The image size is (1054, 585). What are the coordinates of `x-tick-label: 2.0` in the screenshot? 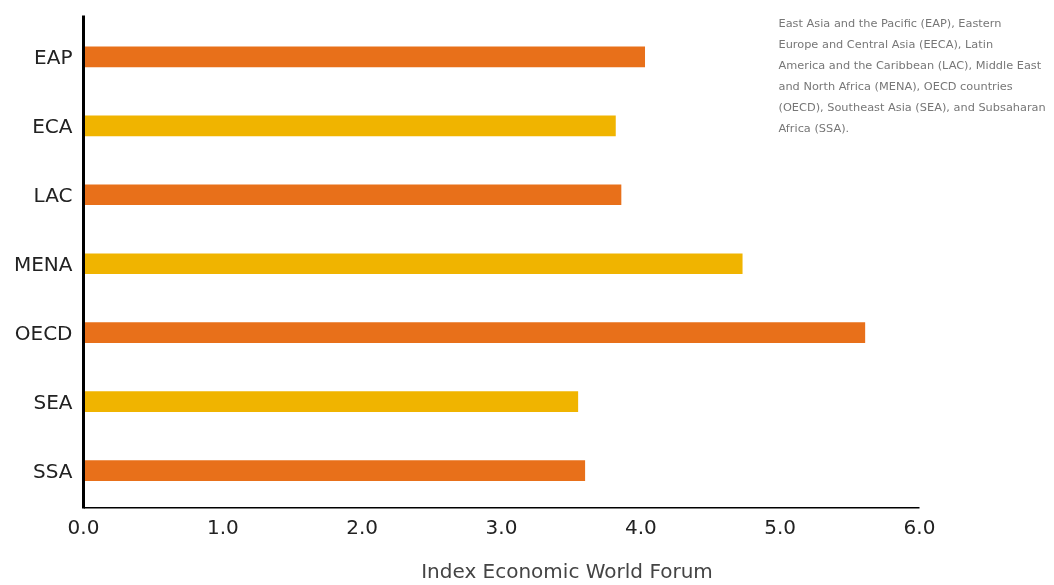 It's located at (362, 526).